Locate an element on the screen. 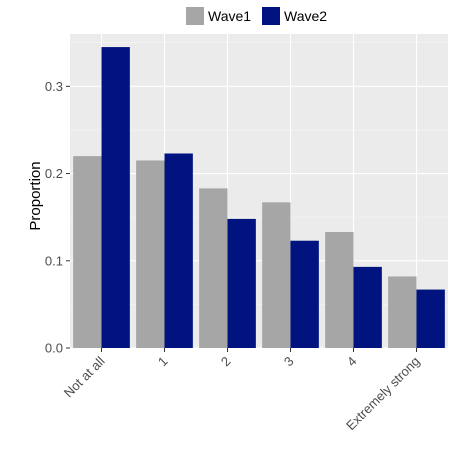 The image size is (456, 462). y-tick-label: 0.0 is located at coordinates (54, 348).